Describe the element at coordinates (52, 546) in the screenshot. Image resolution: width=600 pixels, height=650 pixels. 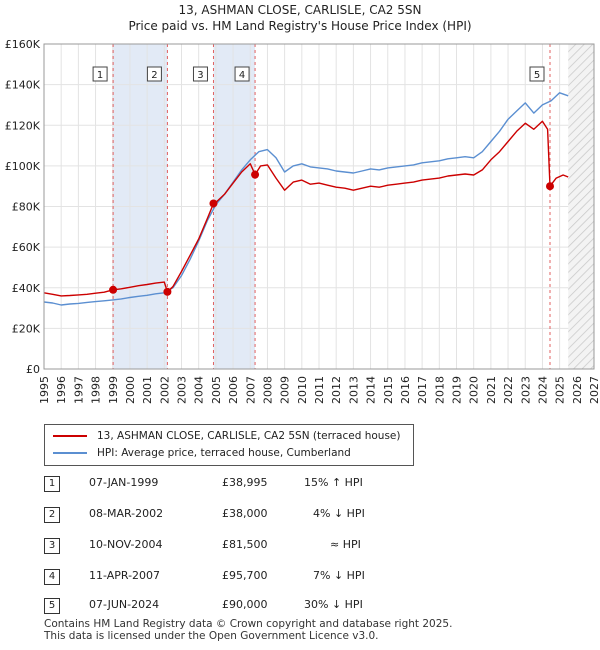
I see `sale-number-badge: 3` at that location.